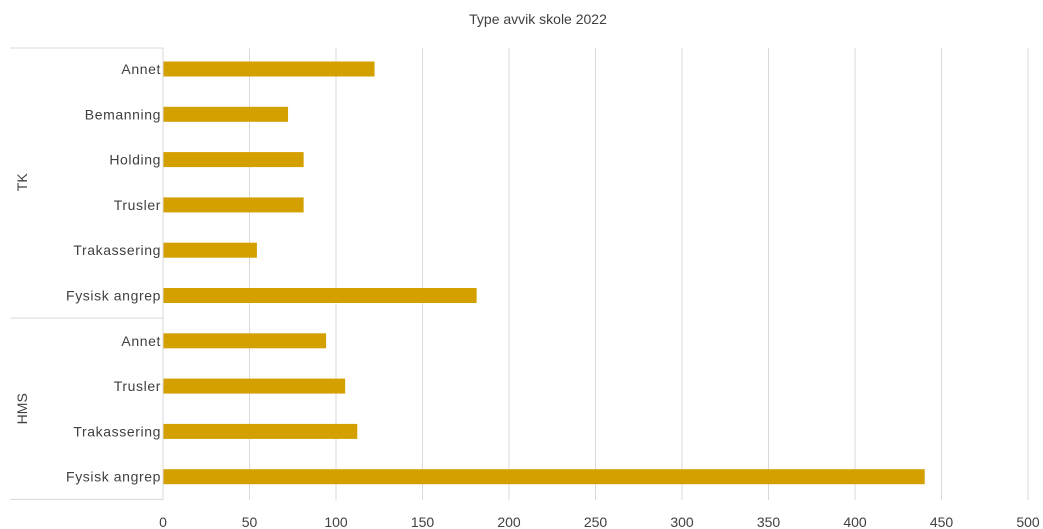 Image resolution: width=1043 pixels, height=529 pixels. What do you see at coordinates (942, 521) in the screenshot?
I see `x-tick-label: 450` at bounding box center [942, 521].